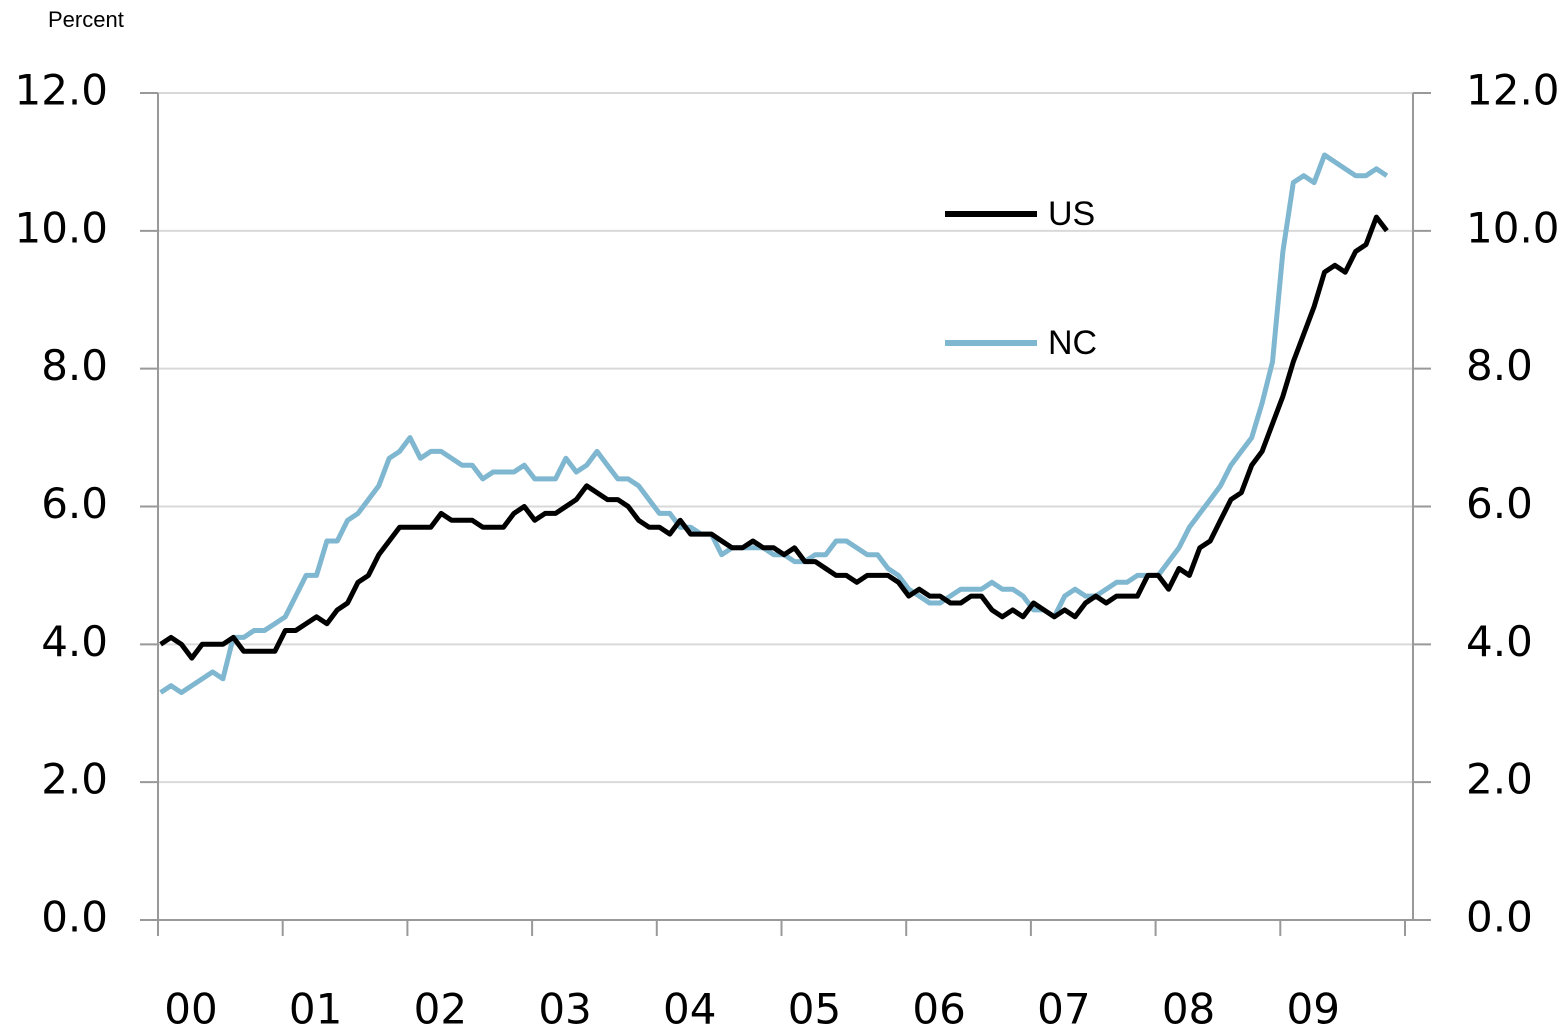 This screenshot has height=1034, width=1566. What do you see at coordinates (1071, 214) in the screenshot?
I see `legend-label: US` at bounding box center [1071, 214].